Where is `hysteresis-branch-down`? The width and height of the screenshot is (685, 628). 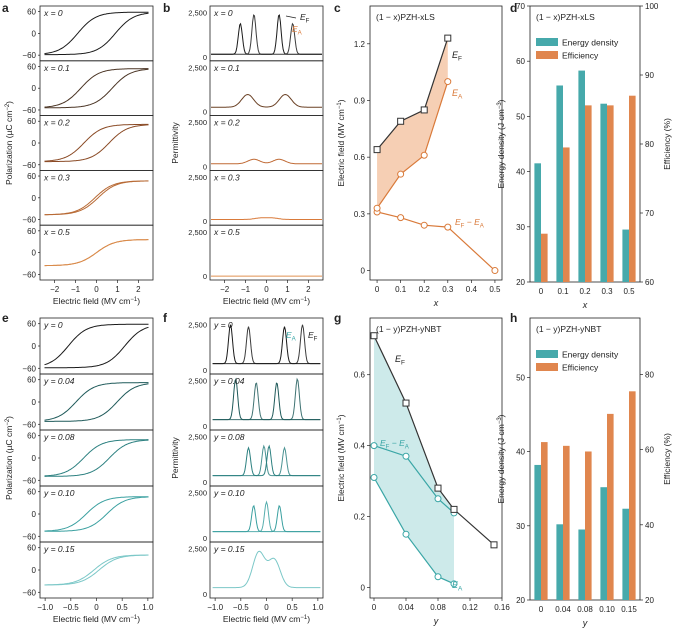
hysteresis-branch-down is located at coordinates (96, 402).